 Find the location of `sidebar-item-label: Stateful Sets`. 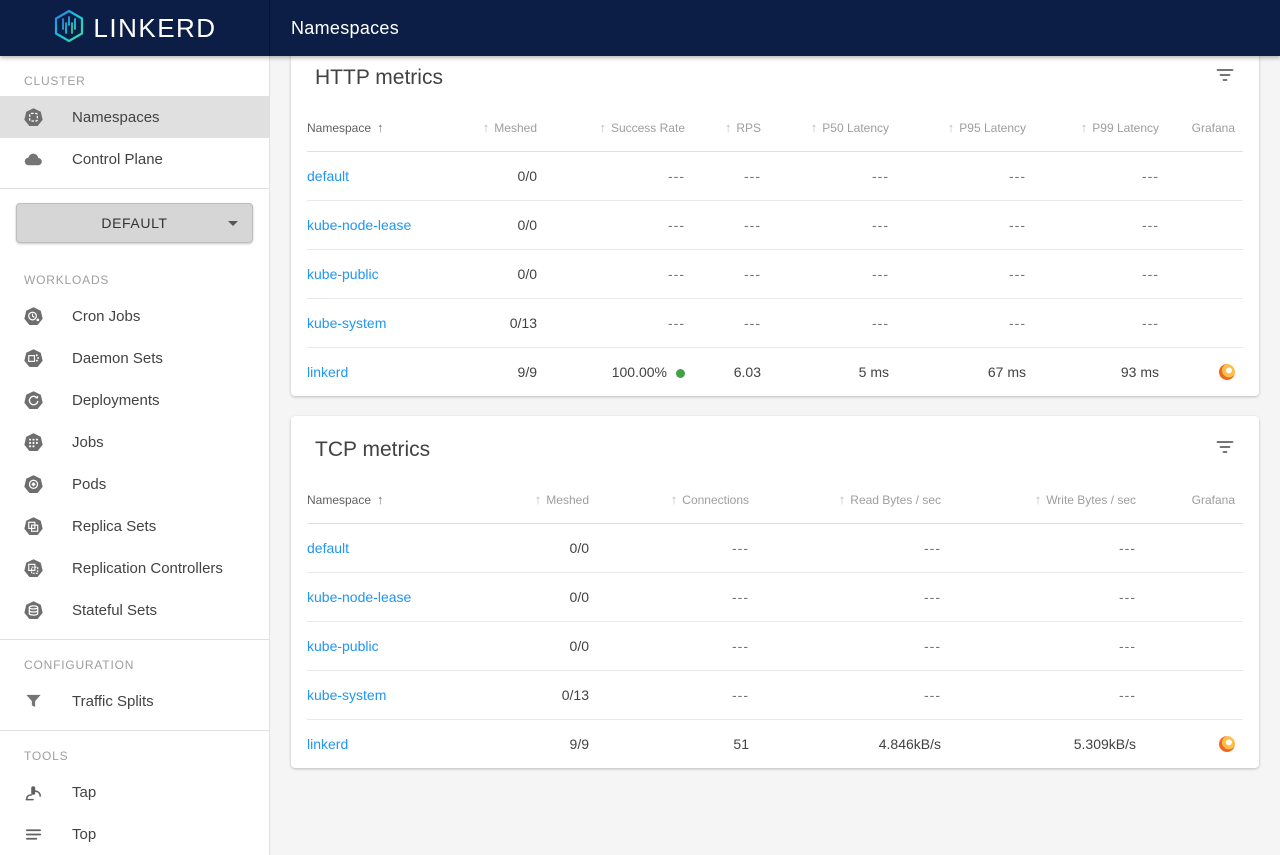

sidebar-item-label: Stateful Sets is located at coordinates (115, 610).